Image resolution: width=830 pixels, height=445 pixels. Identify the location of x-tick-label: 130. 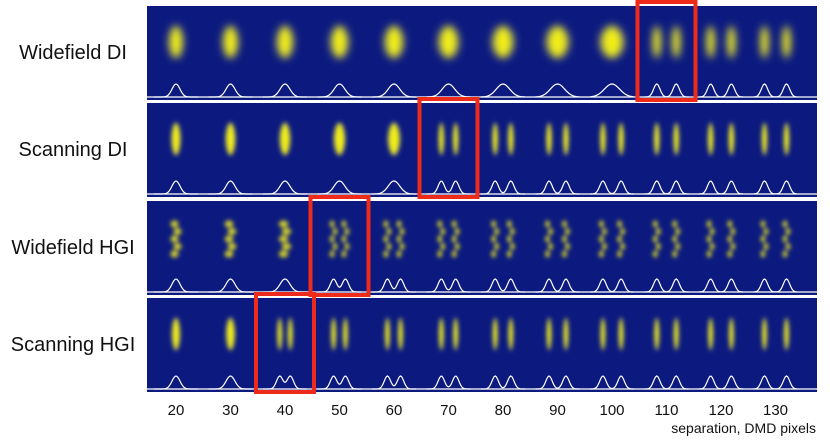
(775, 410).